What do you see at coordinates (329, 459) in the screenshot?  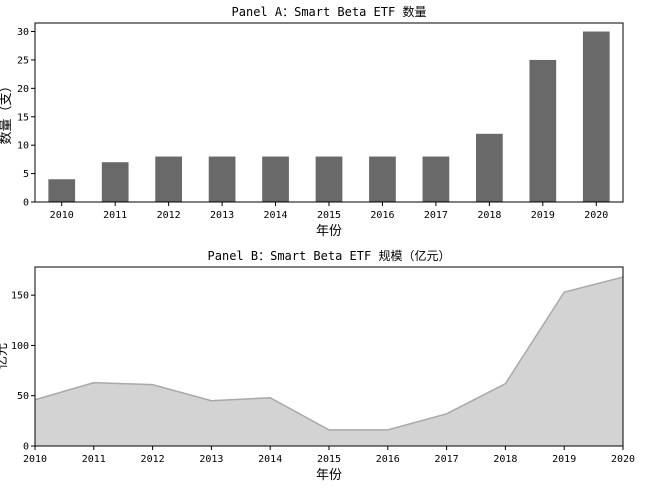 I see `x-tick-label-b-2015: 2015` at bounding box center [329, 459].